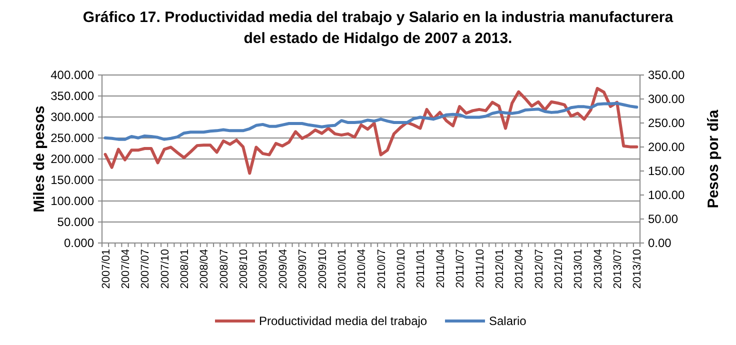 Image resolution: width=736 pixels, height=345 pixels. Describe the element at coordinates (663, 219) in the screenshot. I see `y2-tick-label: 50.00` at that location.